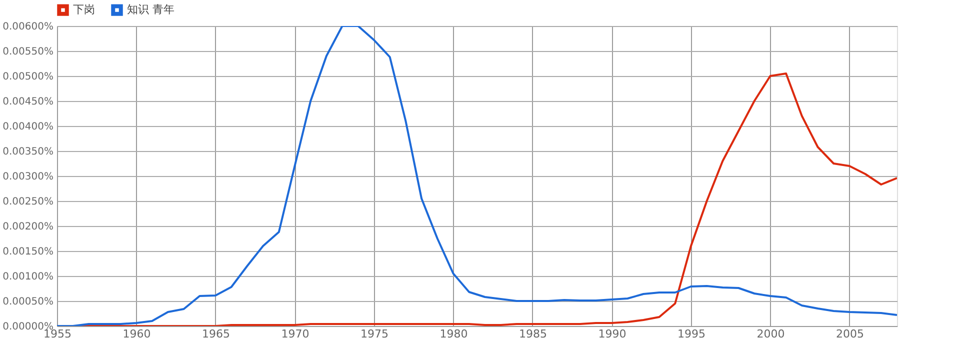  What do you see at coordinates (84, 9) in the screenshot?
I see `legend-label: 下岗` at bounding box center [84, 9].